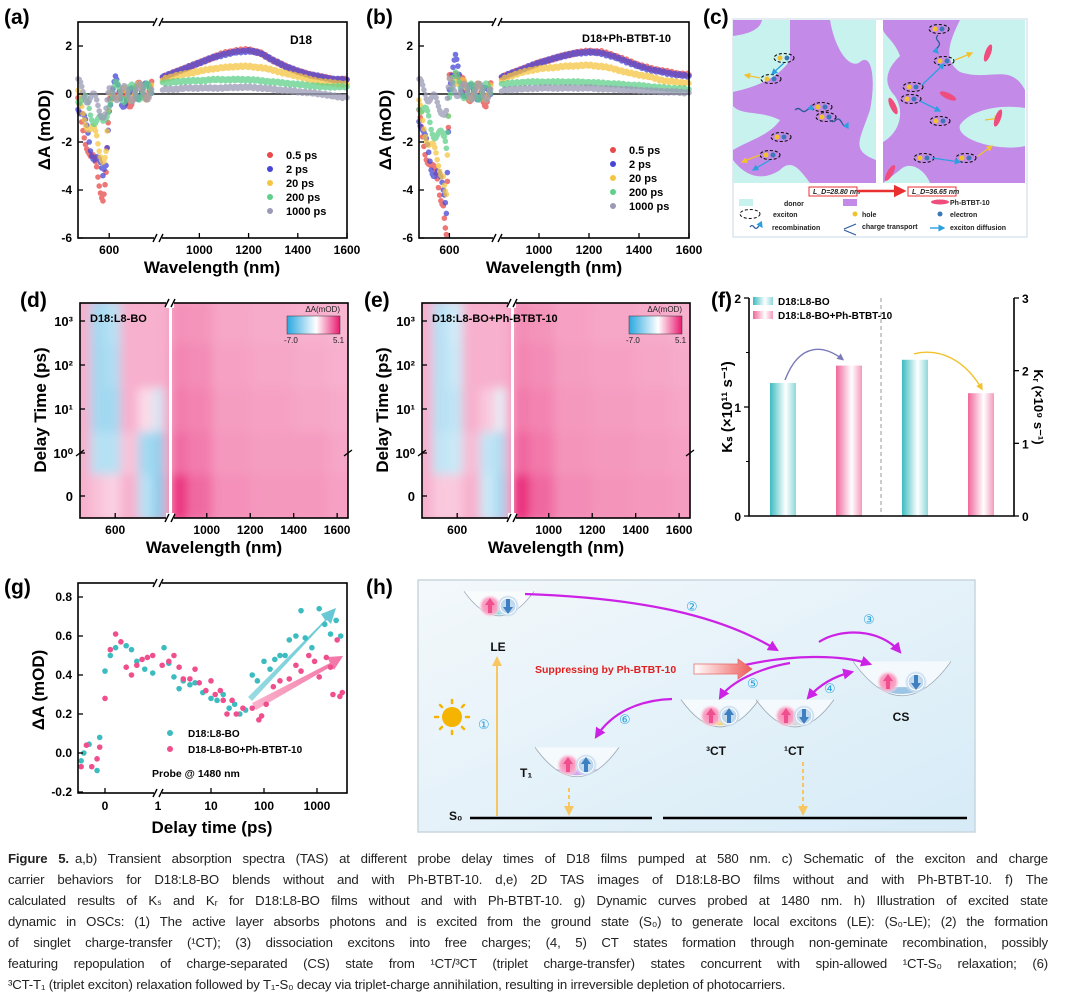 The width and height of the screenshot is (1066, 1002). Describe the element at coordinates (245, 750) in the screenshot. I see `legend-label: D18-L8-BO+Ph-BTBT-10` at that location.